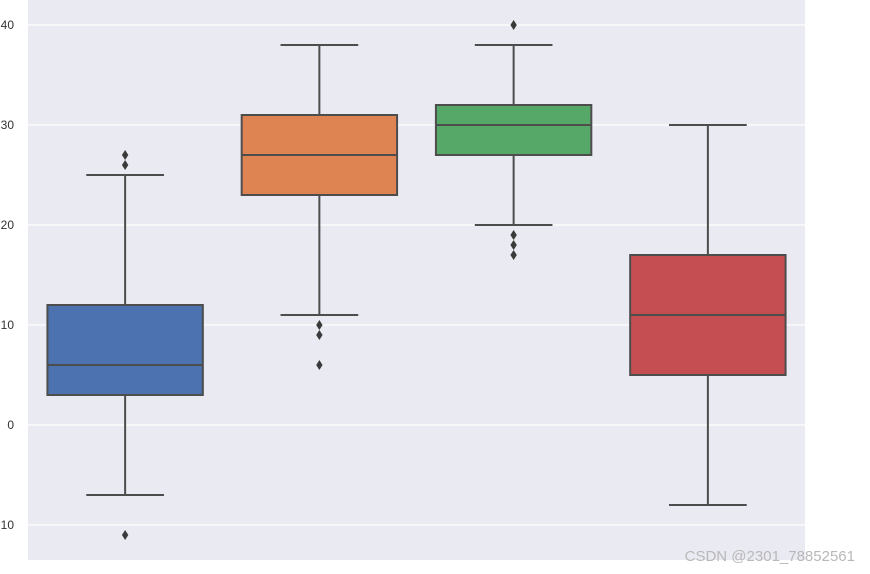  Describe the element at coordinates (770, 556) in the screenshot. I see `watermark-text: CSDN @2301_78852561` at that location.